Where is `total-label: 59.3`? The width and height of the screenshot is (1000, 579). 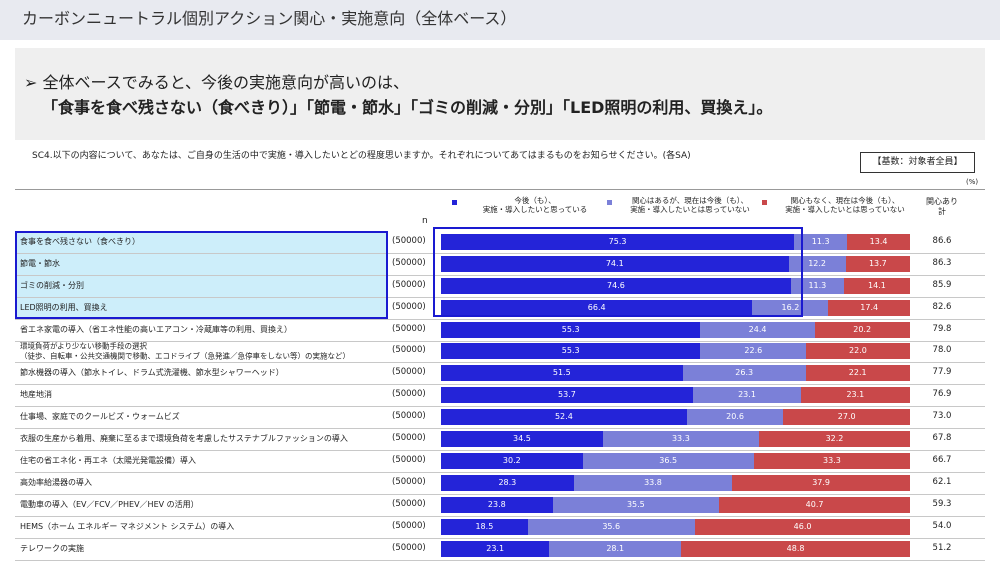
total-label: 59.3 is located at coordinates (942, 503).